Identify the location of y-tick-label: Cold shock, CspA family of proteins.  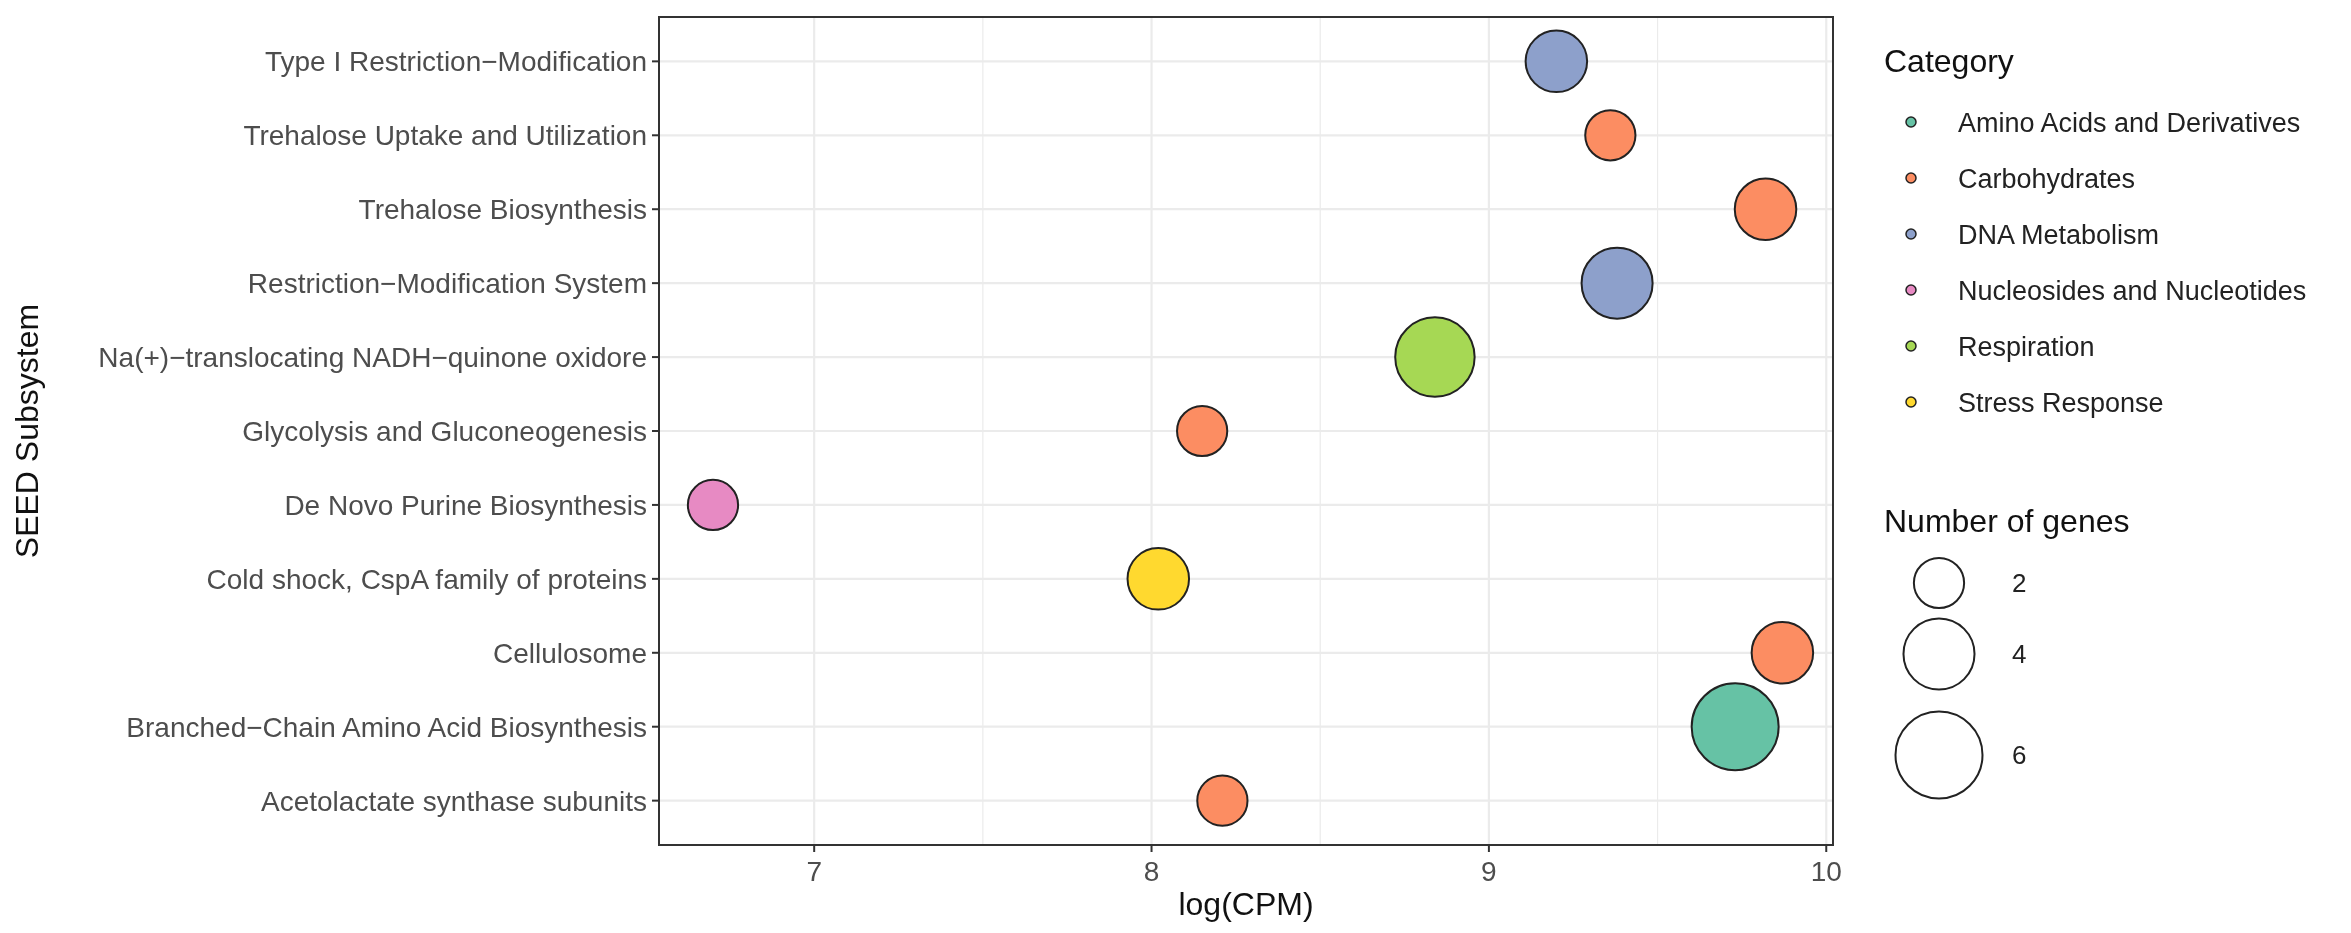
(426, 579).